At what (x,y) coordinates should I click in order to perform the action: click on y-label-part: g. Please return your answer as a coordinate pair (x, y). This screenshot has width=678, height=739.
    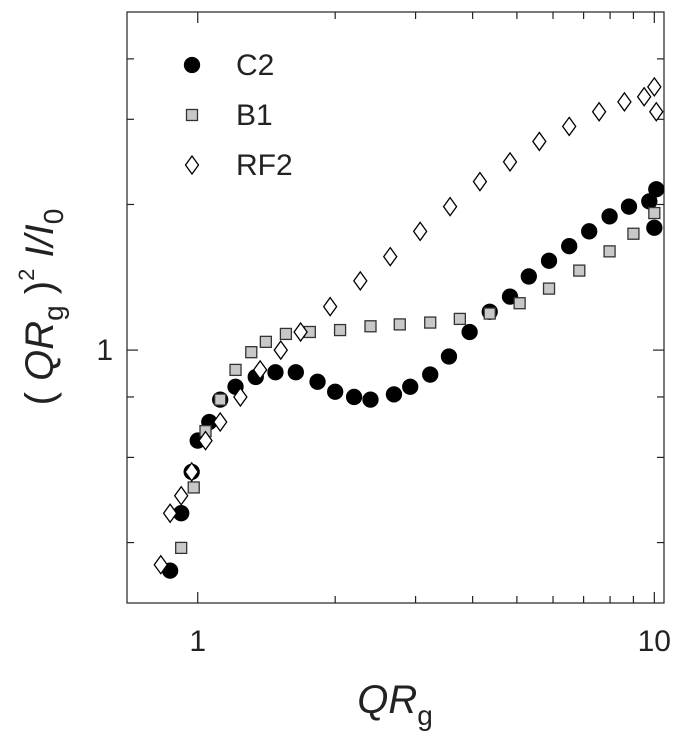
    Looking at the image, I should click on (53, 313).